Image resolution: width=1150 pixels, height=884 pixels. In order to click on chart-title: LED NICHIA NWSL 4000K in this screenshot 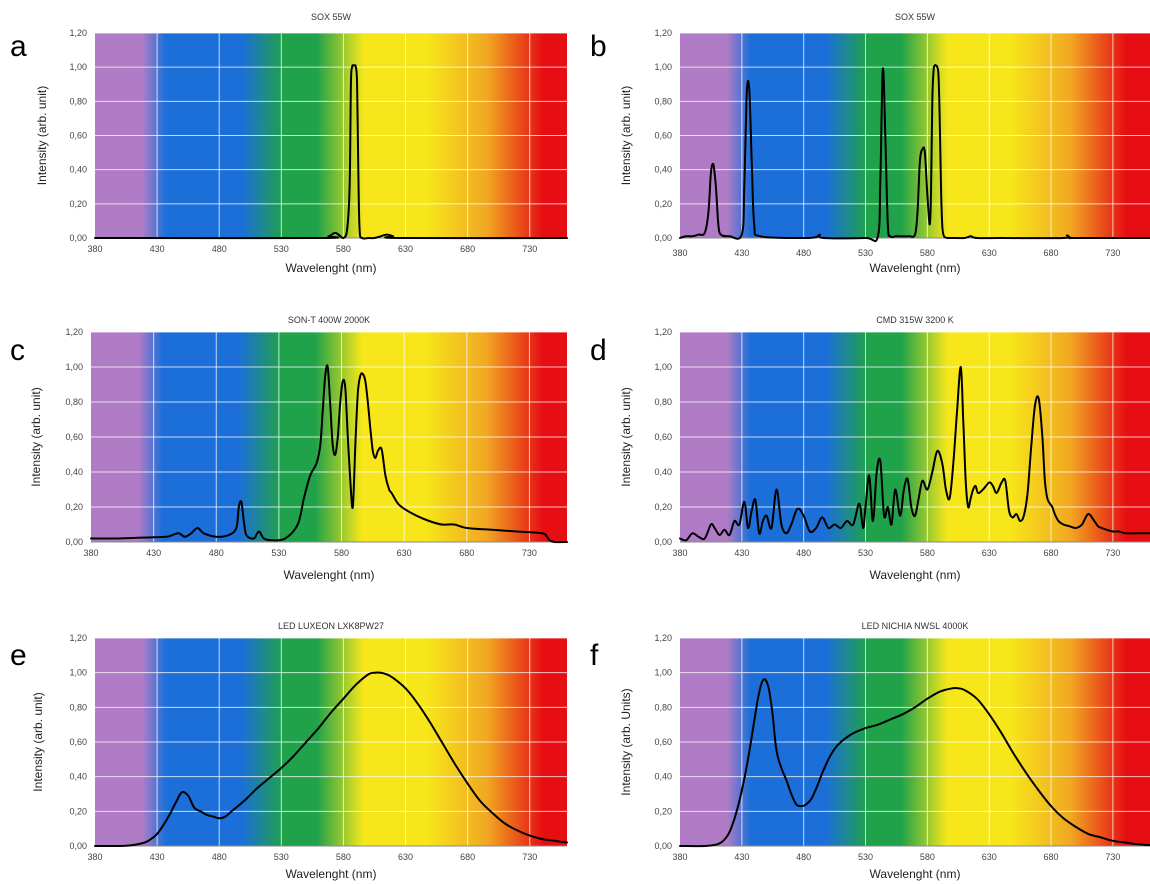, I will do `click(915, 626)`.